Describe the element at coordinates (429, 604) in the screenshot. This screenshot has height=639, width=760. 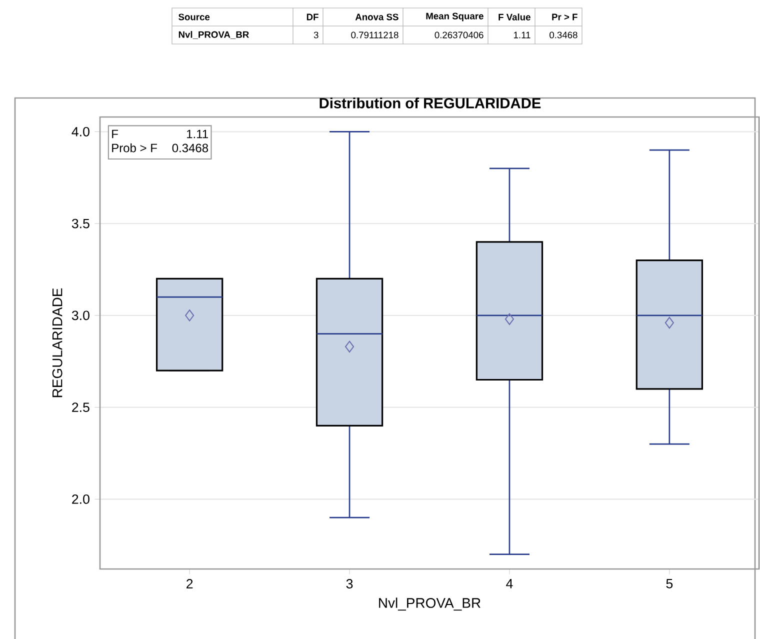
I see `x-axis-title: Nvl_PROVA_BR` at that location.